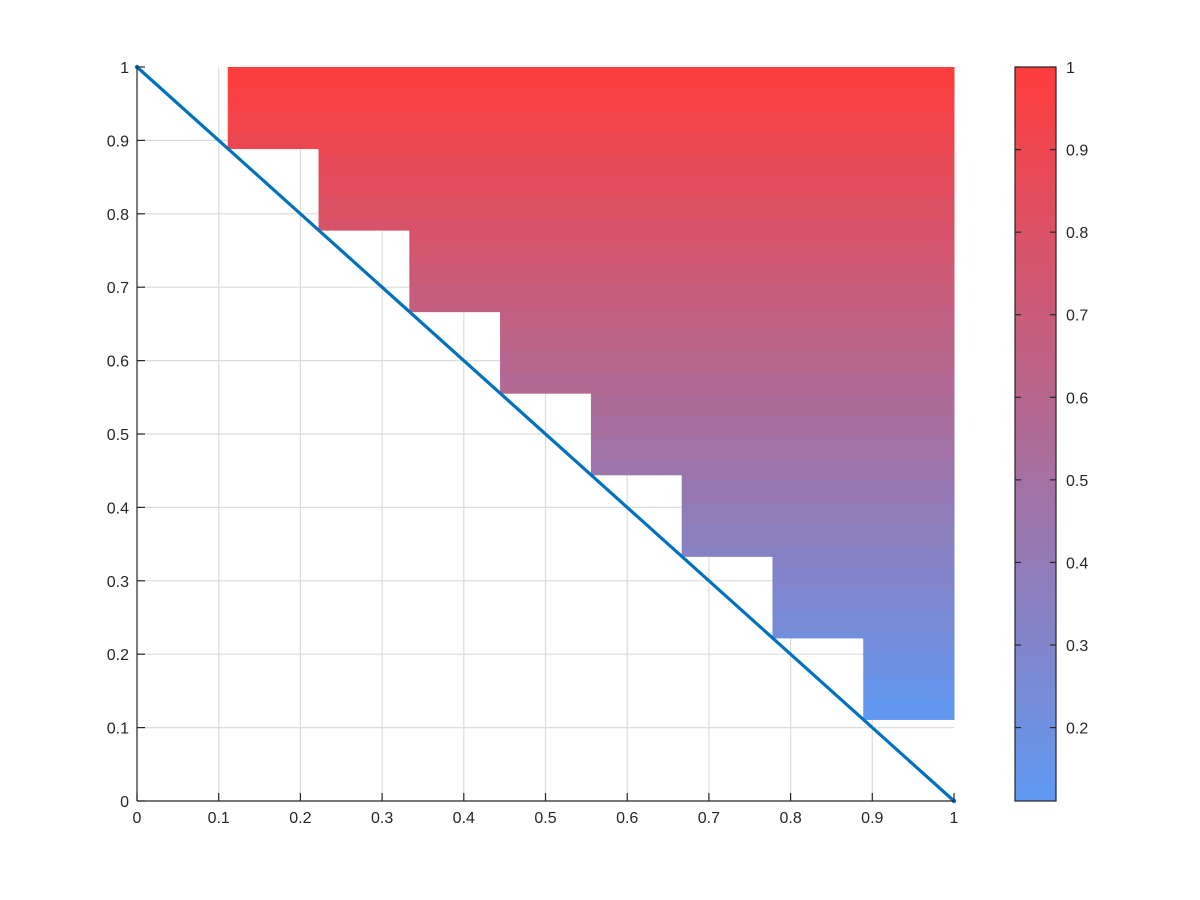 The width and height of the screenshot is (1200, 900). What do you see at coordinates (1035, 434) in the screenshot?
I see `colorbar-gradient` at bounding box center [1035, 434].